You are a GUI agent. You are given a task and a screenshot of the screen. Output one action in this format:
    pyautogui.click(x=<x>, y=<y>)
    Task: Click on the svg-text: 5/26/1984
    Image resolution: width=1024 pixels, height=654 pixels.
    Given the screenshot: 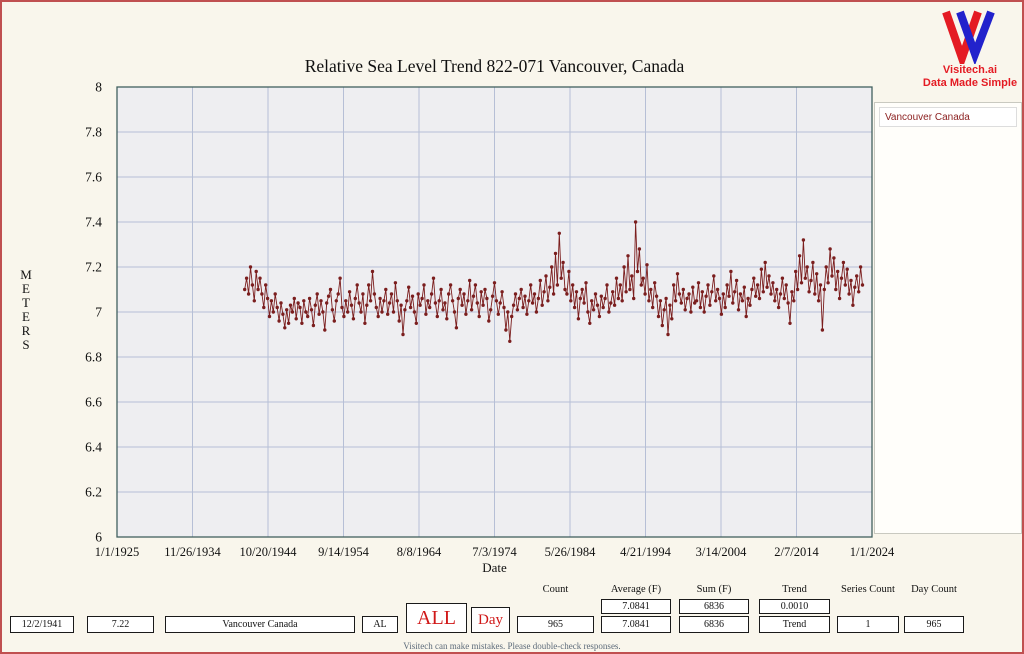 What is the action you would take?
    pyautogui.click(x=570, y=552)
    